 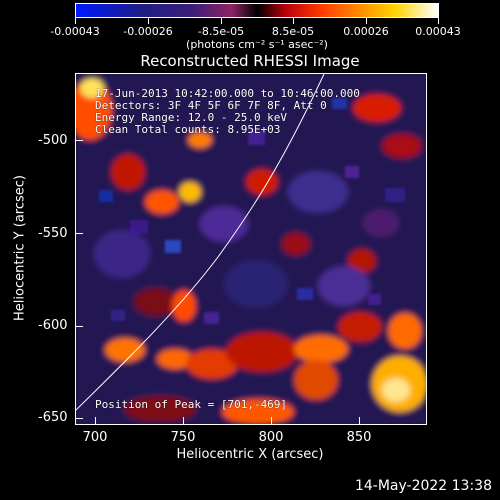 I want to click on metadata-line-counts: Clean Total counts: 8.95E+03, so click(x=188, y=129).